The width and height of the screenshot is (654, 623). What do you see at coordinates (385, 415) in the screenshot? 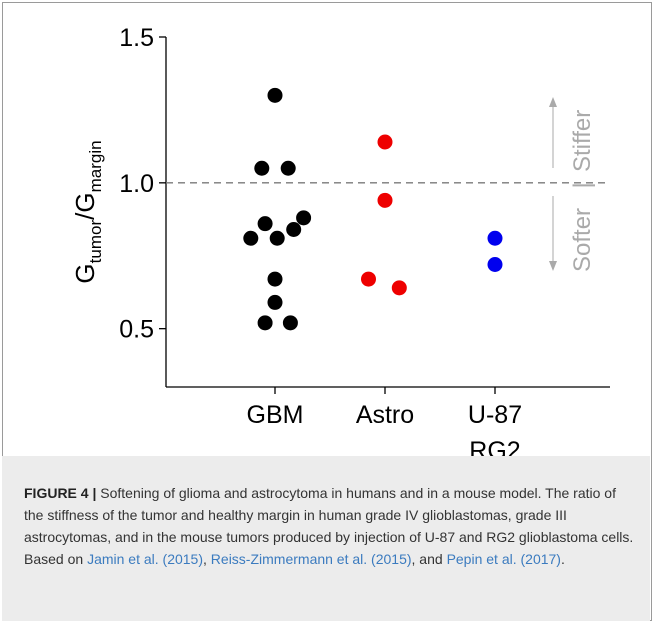
I see `x-tick-label: Astro` at bounding box center [385, 415].